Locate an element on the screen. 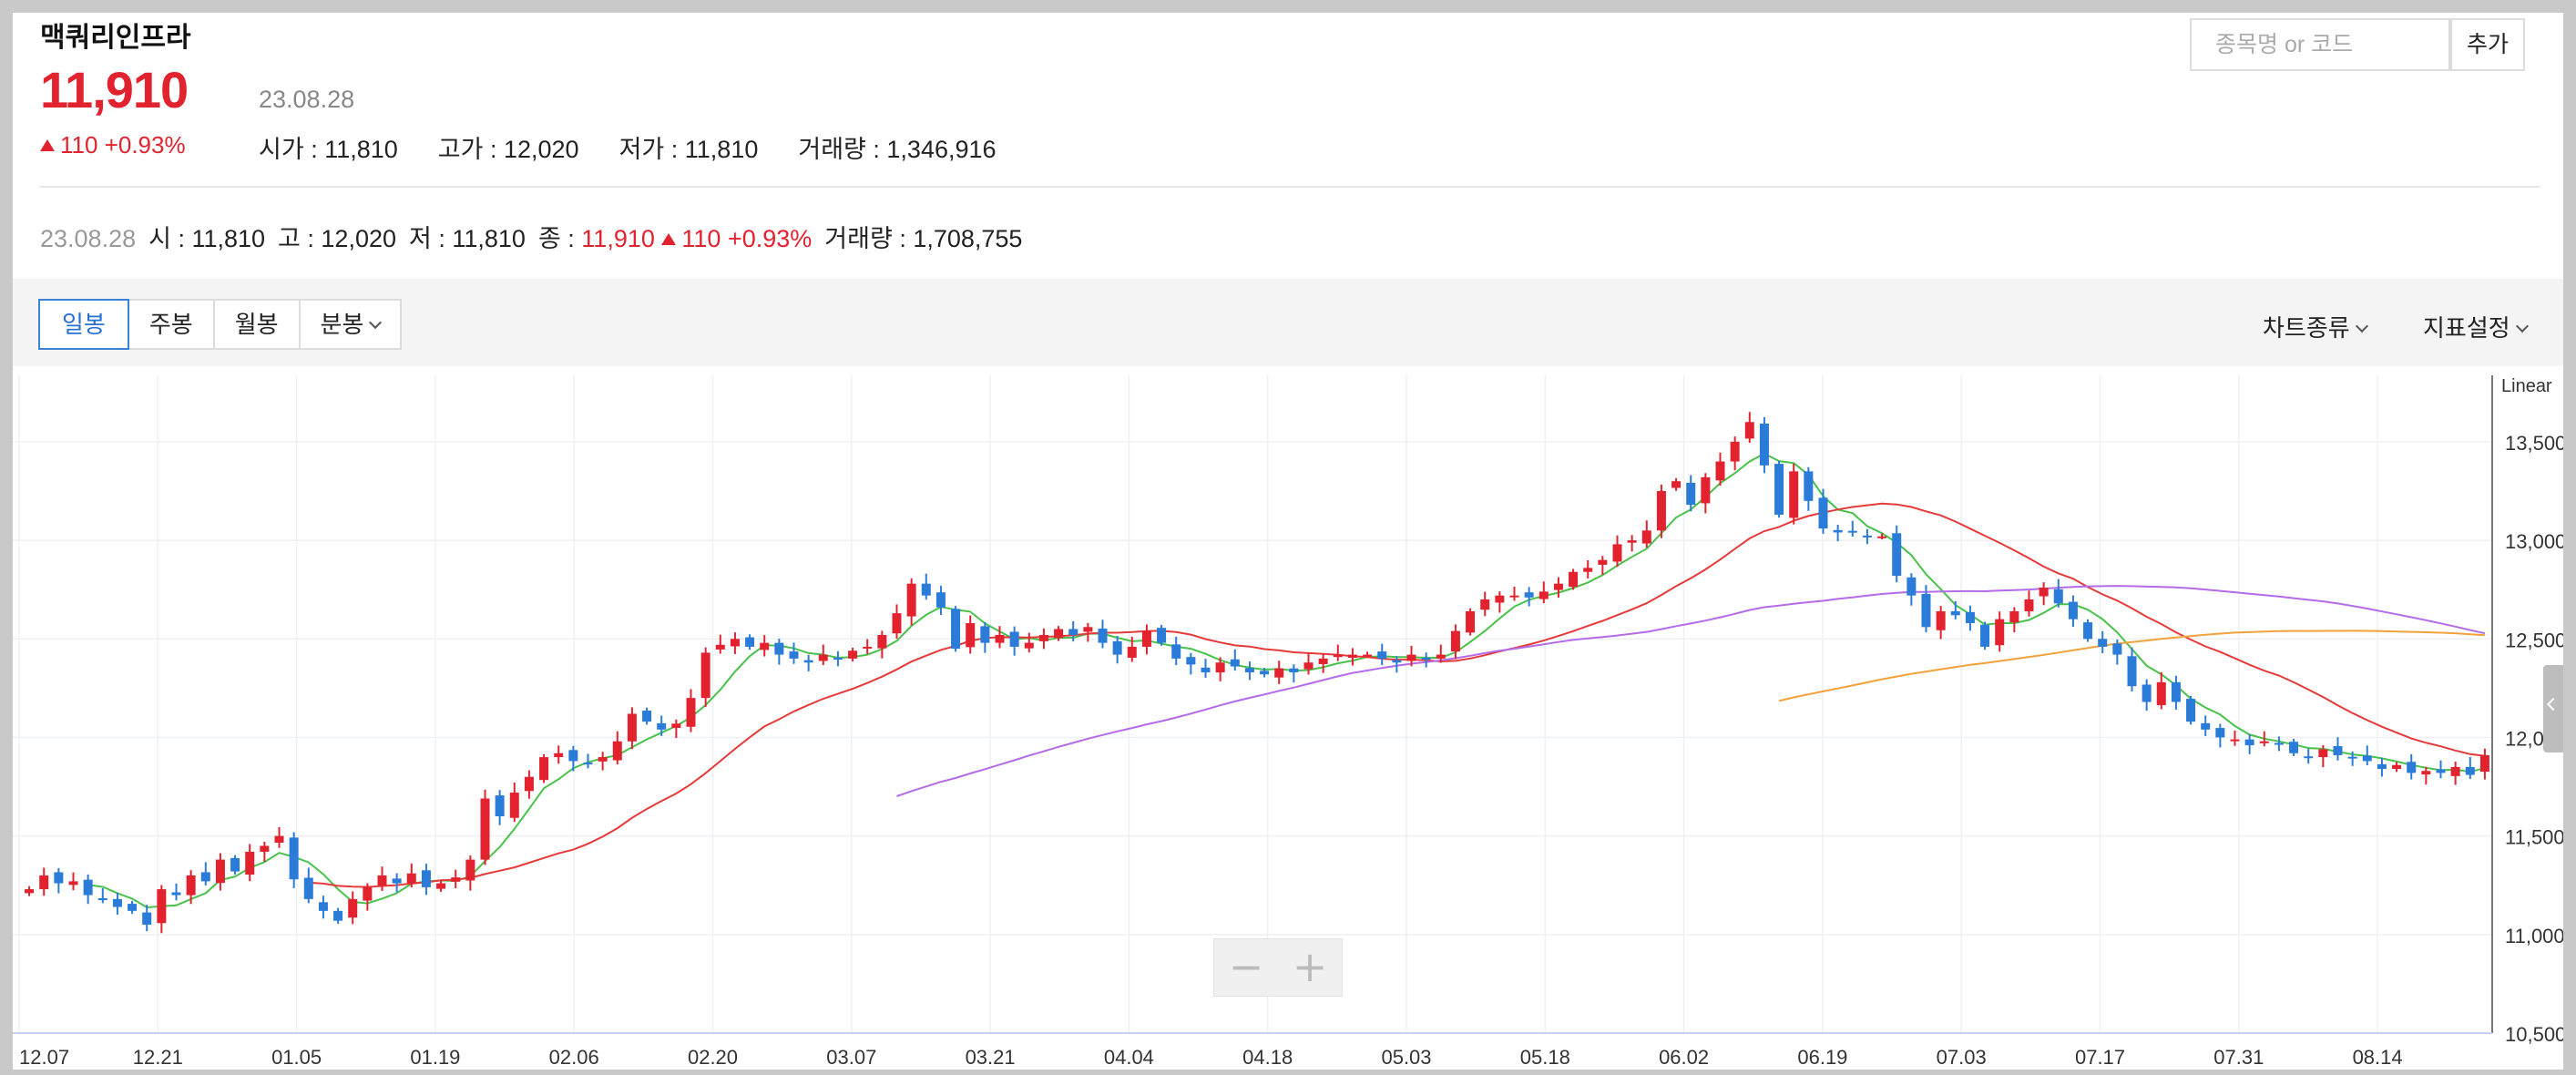 Image resolution: width=2576 pixels, height=1075 pixels. stat-value: 1,346,916 is located at coordinates (942, 149).